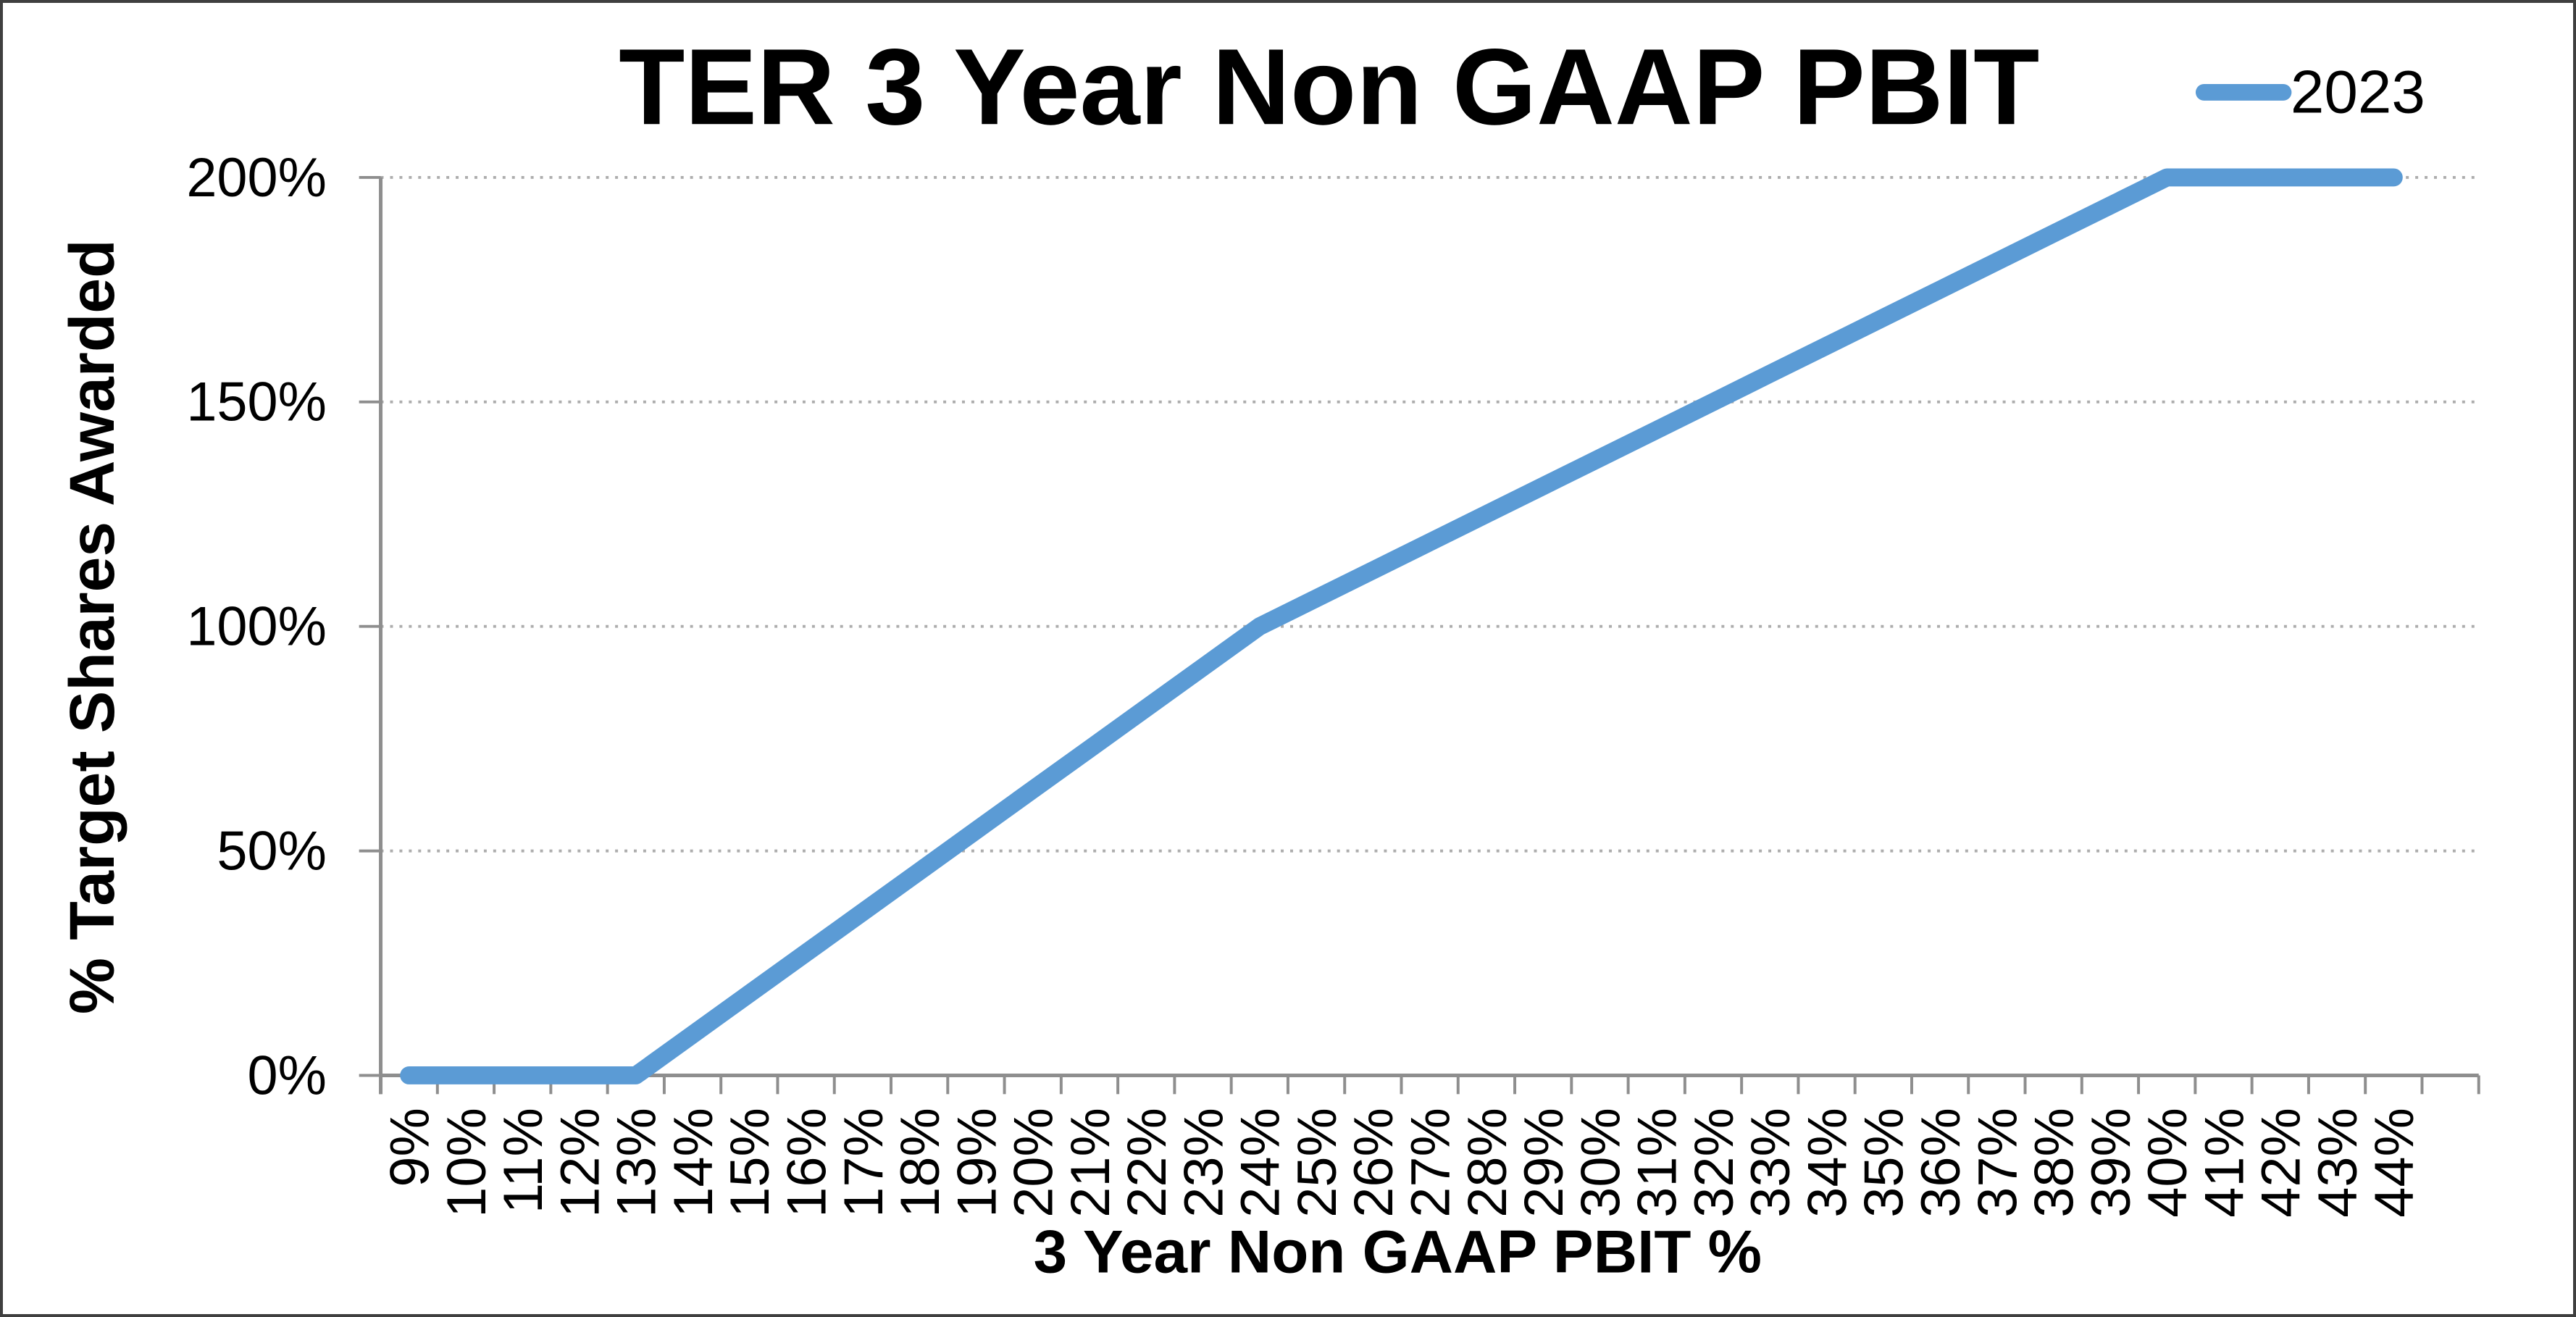 The width and height of the screenshot is (2576, 1317). What do you see at coordinates (2281, 1162) in the screenshot?
I see `x-tick-label: 42%` at bounding box center [2281, 1162].